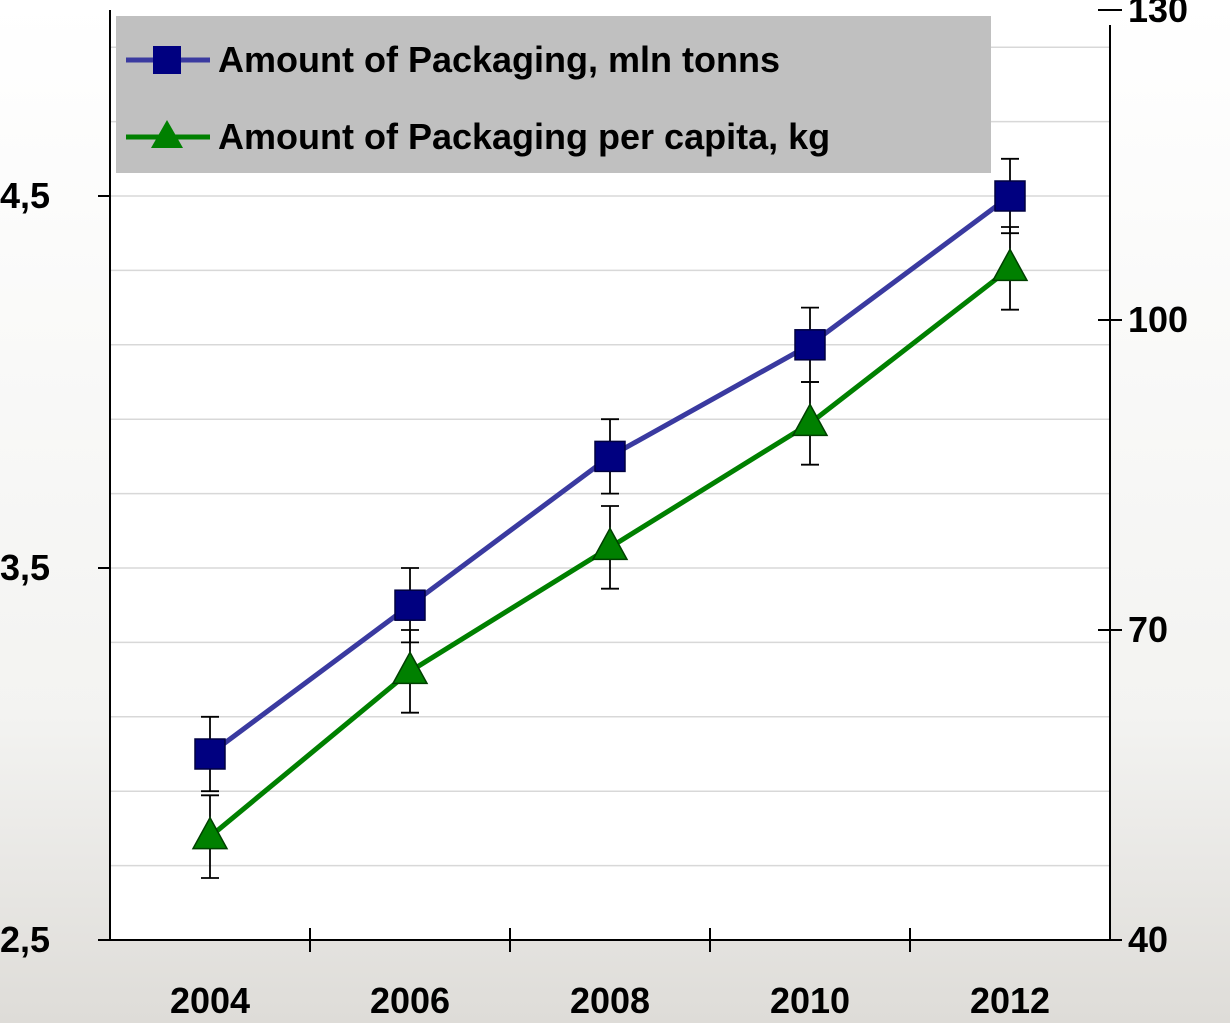  Describe the element at coordinates (167, 60) in the screenshot. I see `legend-marker-square` at that location.